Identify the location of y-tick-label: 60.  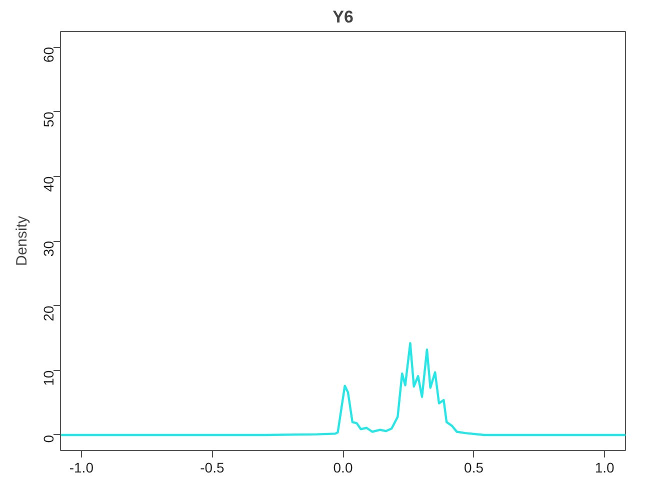
(48, 54).